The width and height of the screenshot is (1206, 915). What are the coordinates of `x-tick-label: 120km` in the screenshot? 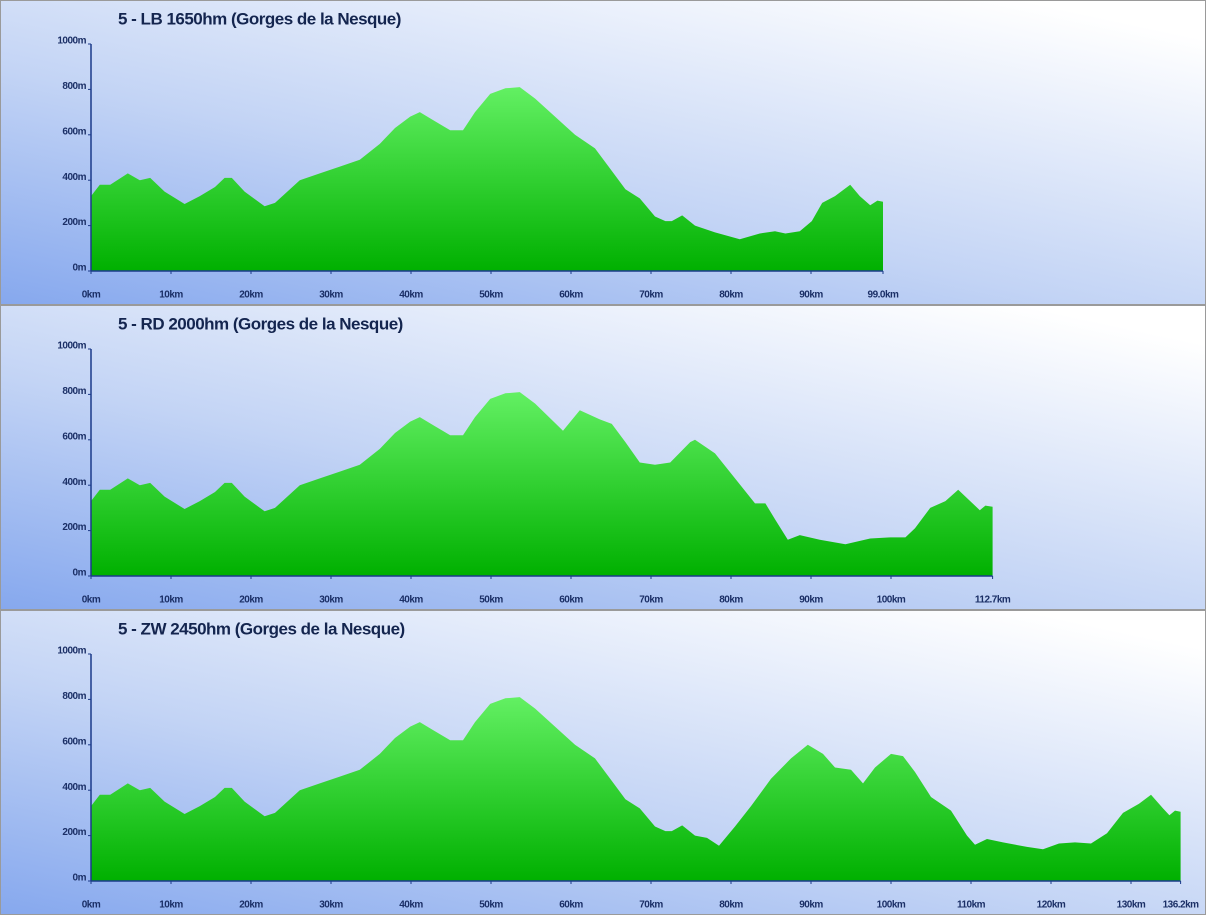 It's located at (1051, 905).